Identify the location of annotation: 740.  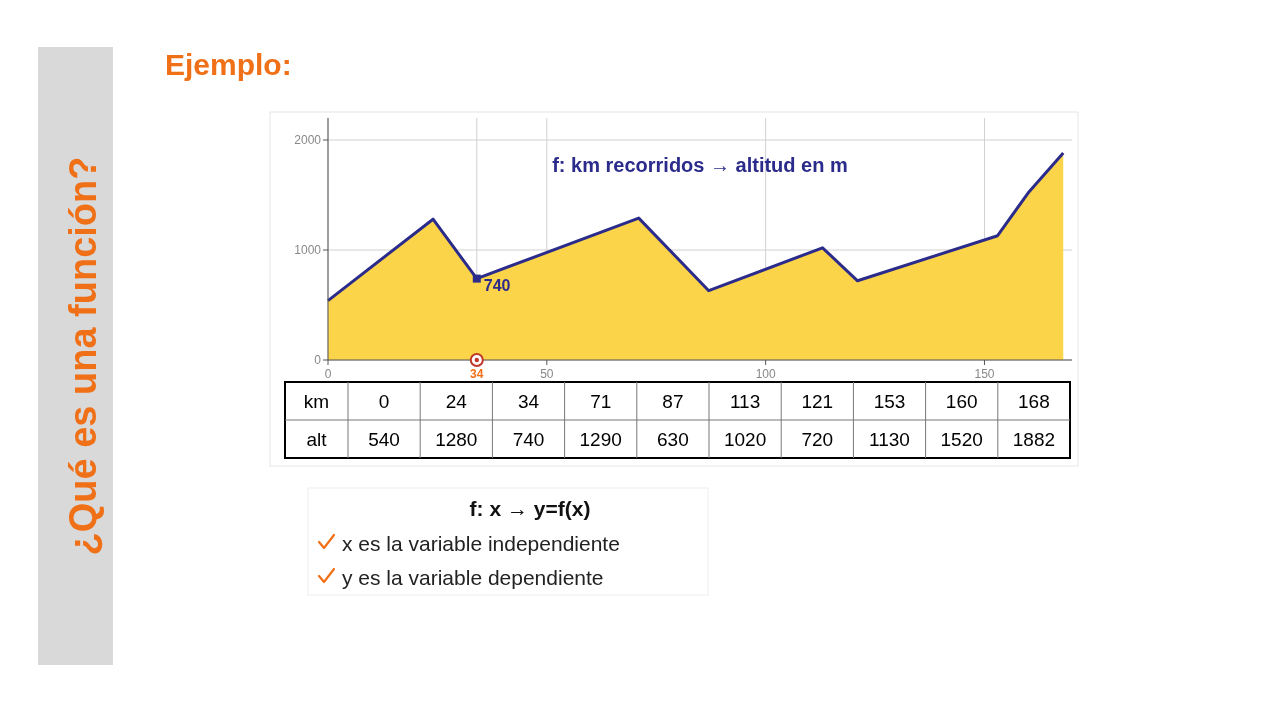
(497, 285).